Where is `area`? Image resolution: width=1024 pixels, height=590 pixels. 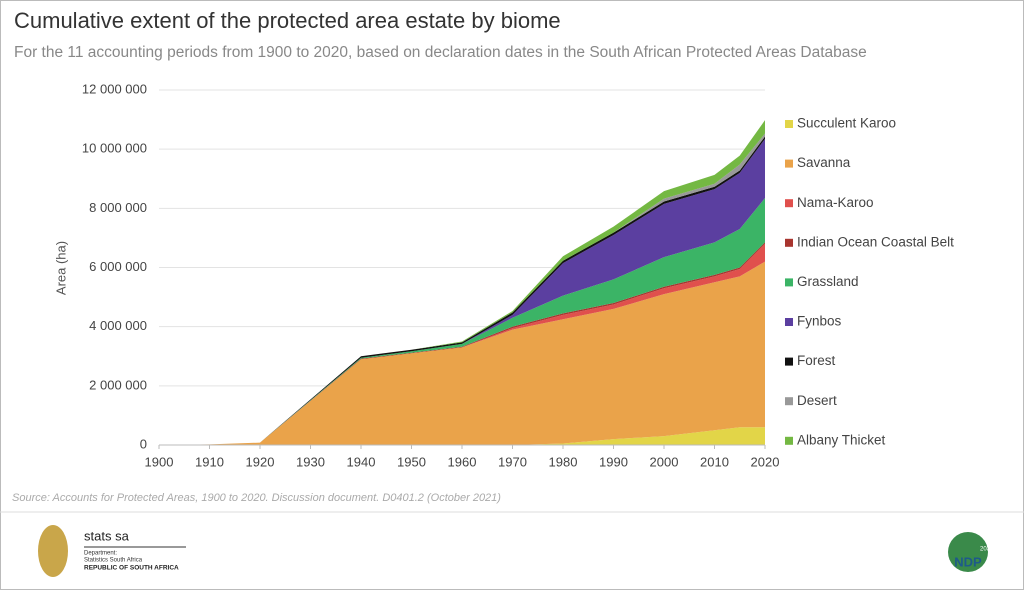 area is located at coordinates (462, 436).